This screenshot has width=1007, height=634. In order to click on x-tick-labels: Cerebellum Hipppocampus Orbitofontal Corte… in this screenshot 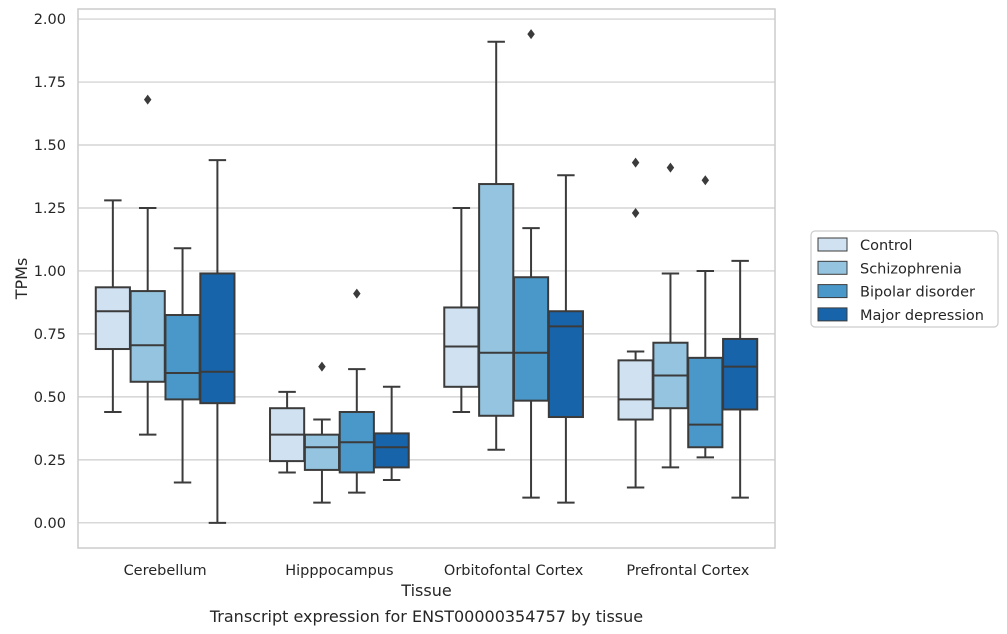, I will do `click(437, 571)`.